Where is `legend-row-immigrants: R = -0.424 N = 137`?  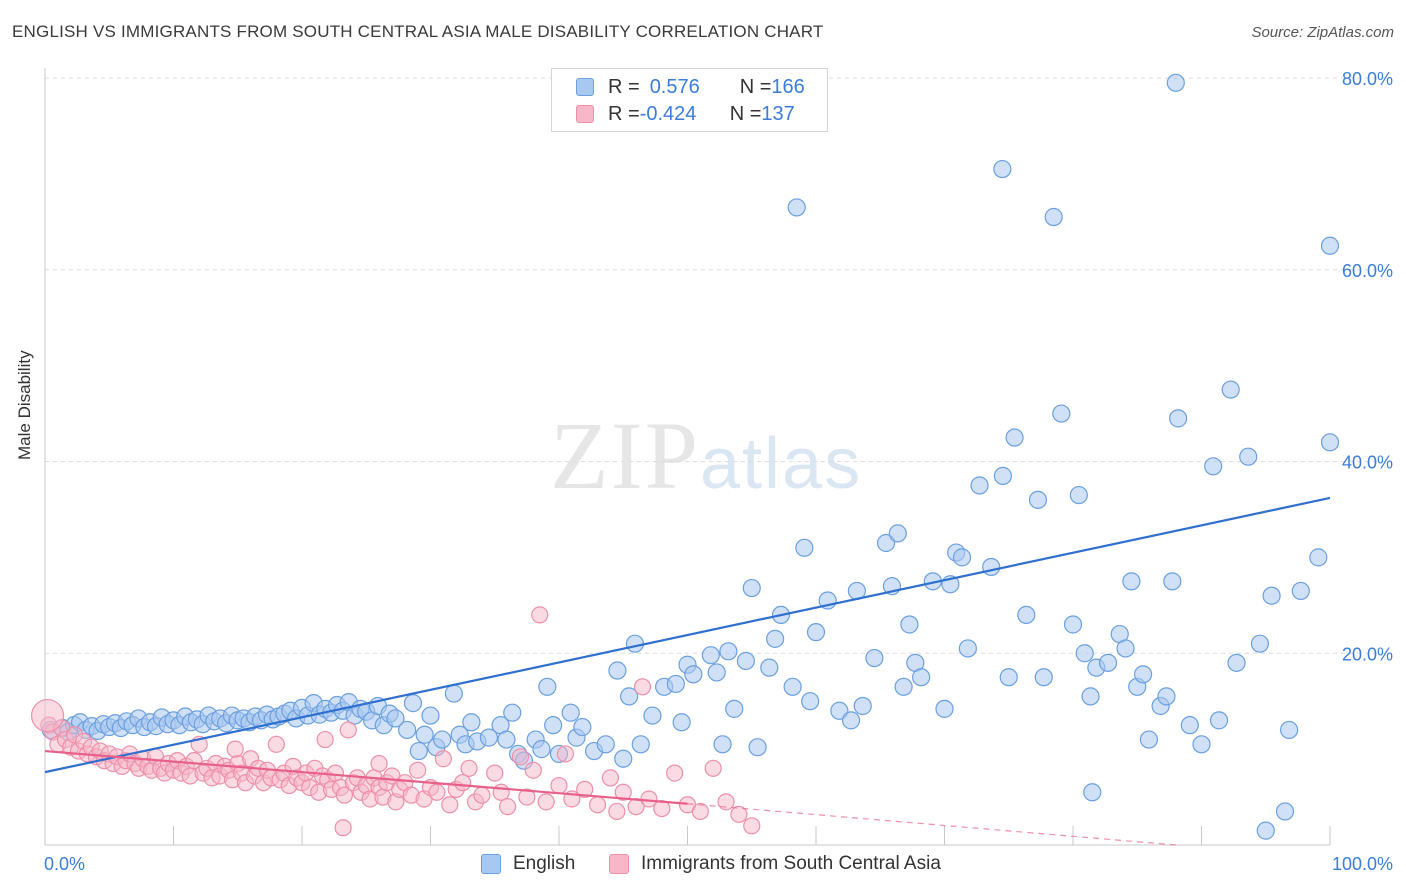 legend-row-immigrants: R = -0.424 N = 137 is located at coordinates (685, 114).